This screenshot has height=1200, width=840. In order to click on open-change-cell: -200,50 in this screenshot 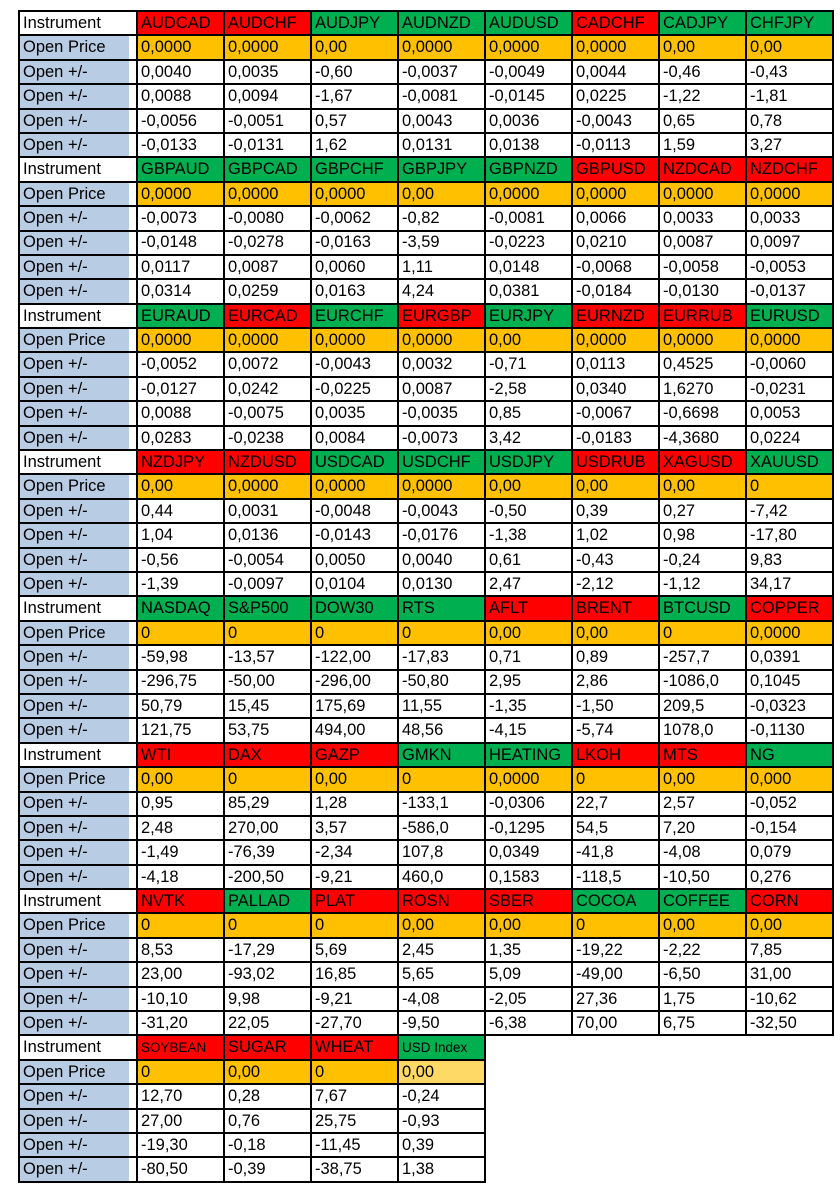, I will do `click(267, 877)`.